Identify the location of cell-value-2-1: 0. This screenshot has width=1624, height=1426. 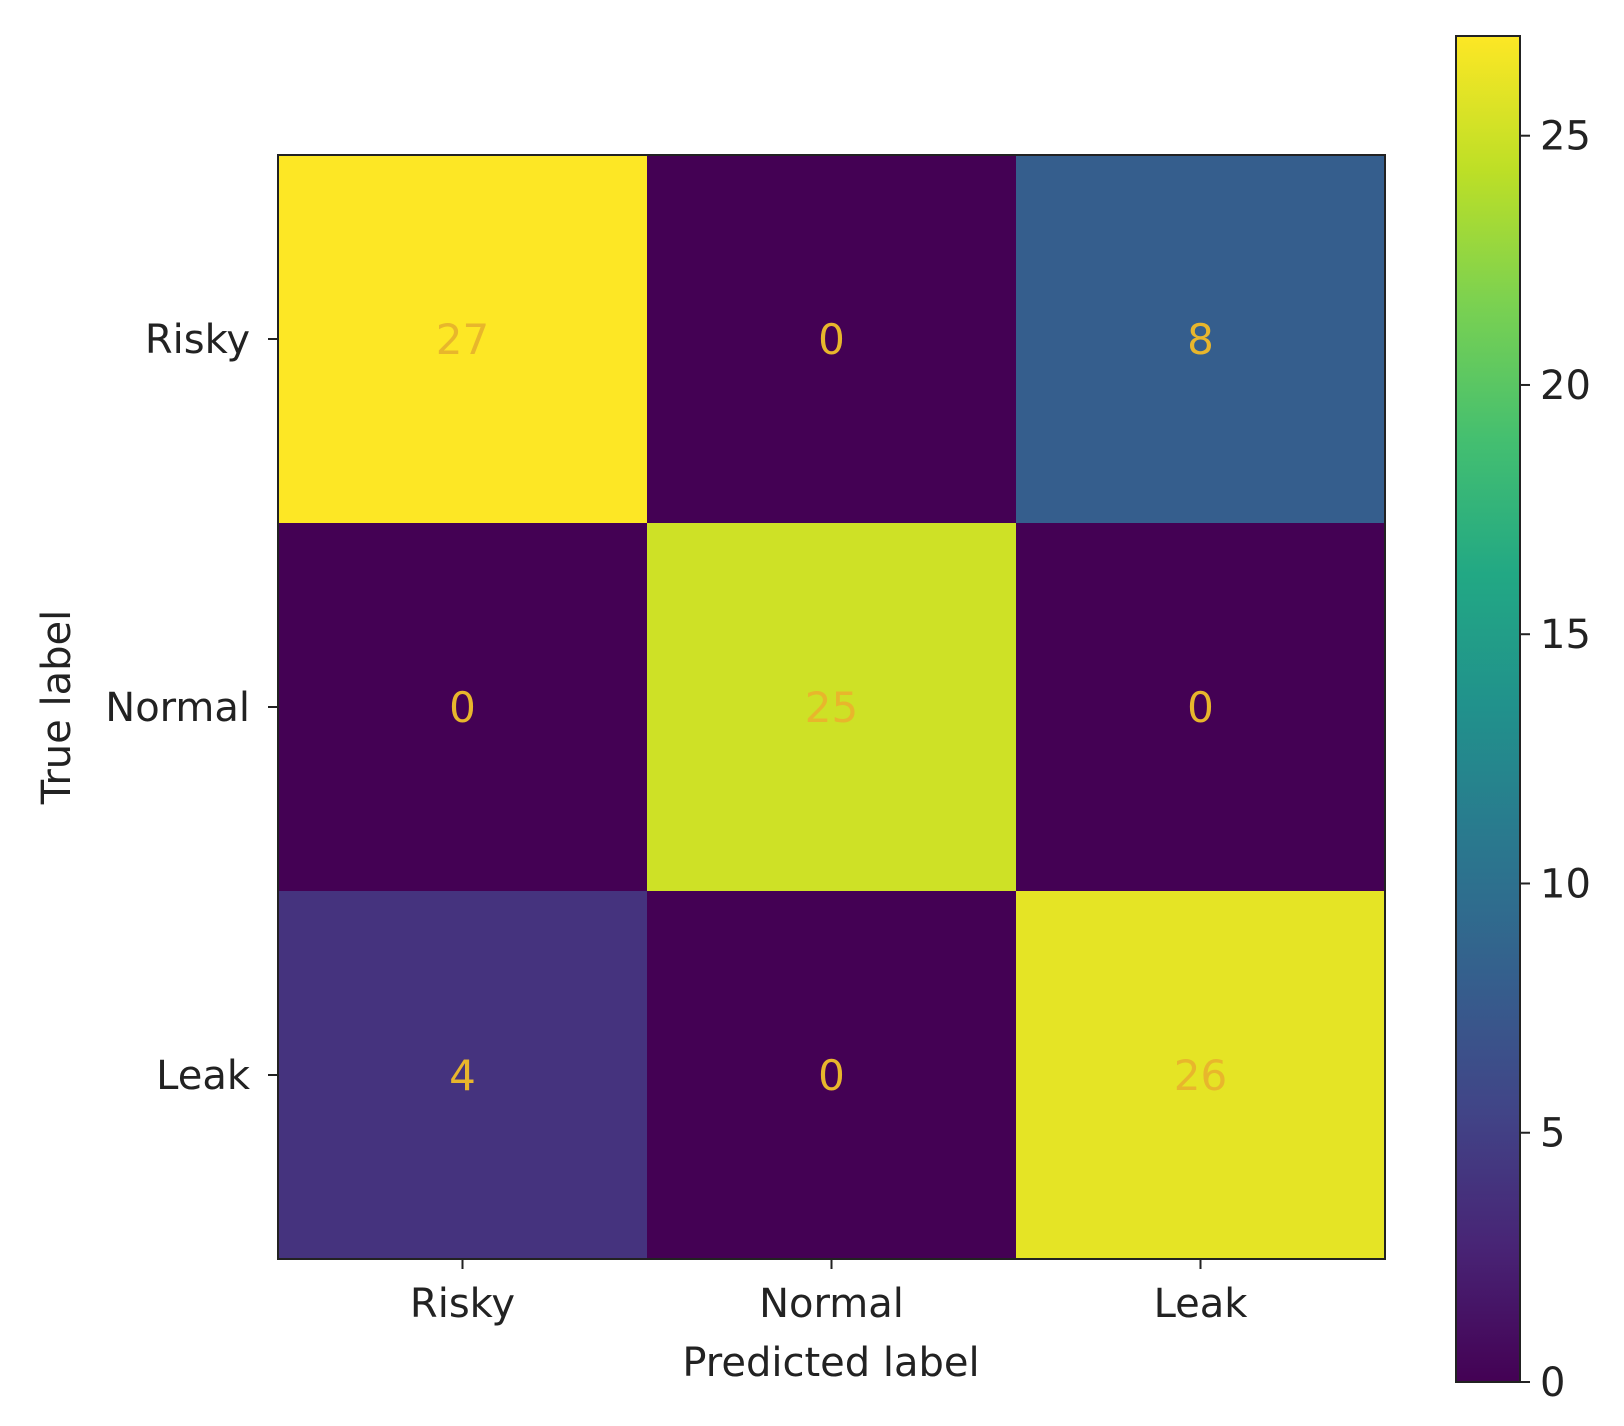
(831, 1075).